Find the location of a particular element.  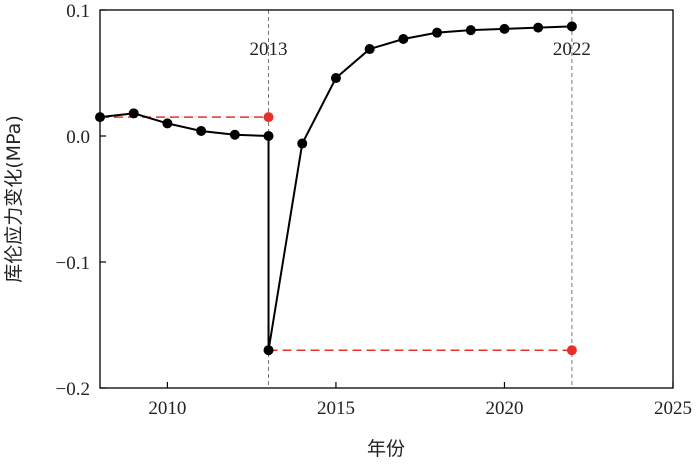

x-tick-label-2010: 2010 is located at coordinates (167, 408).